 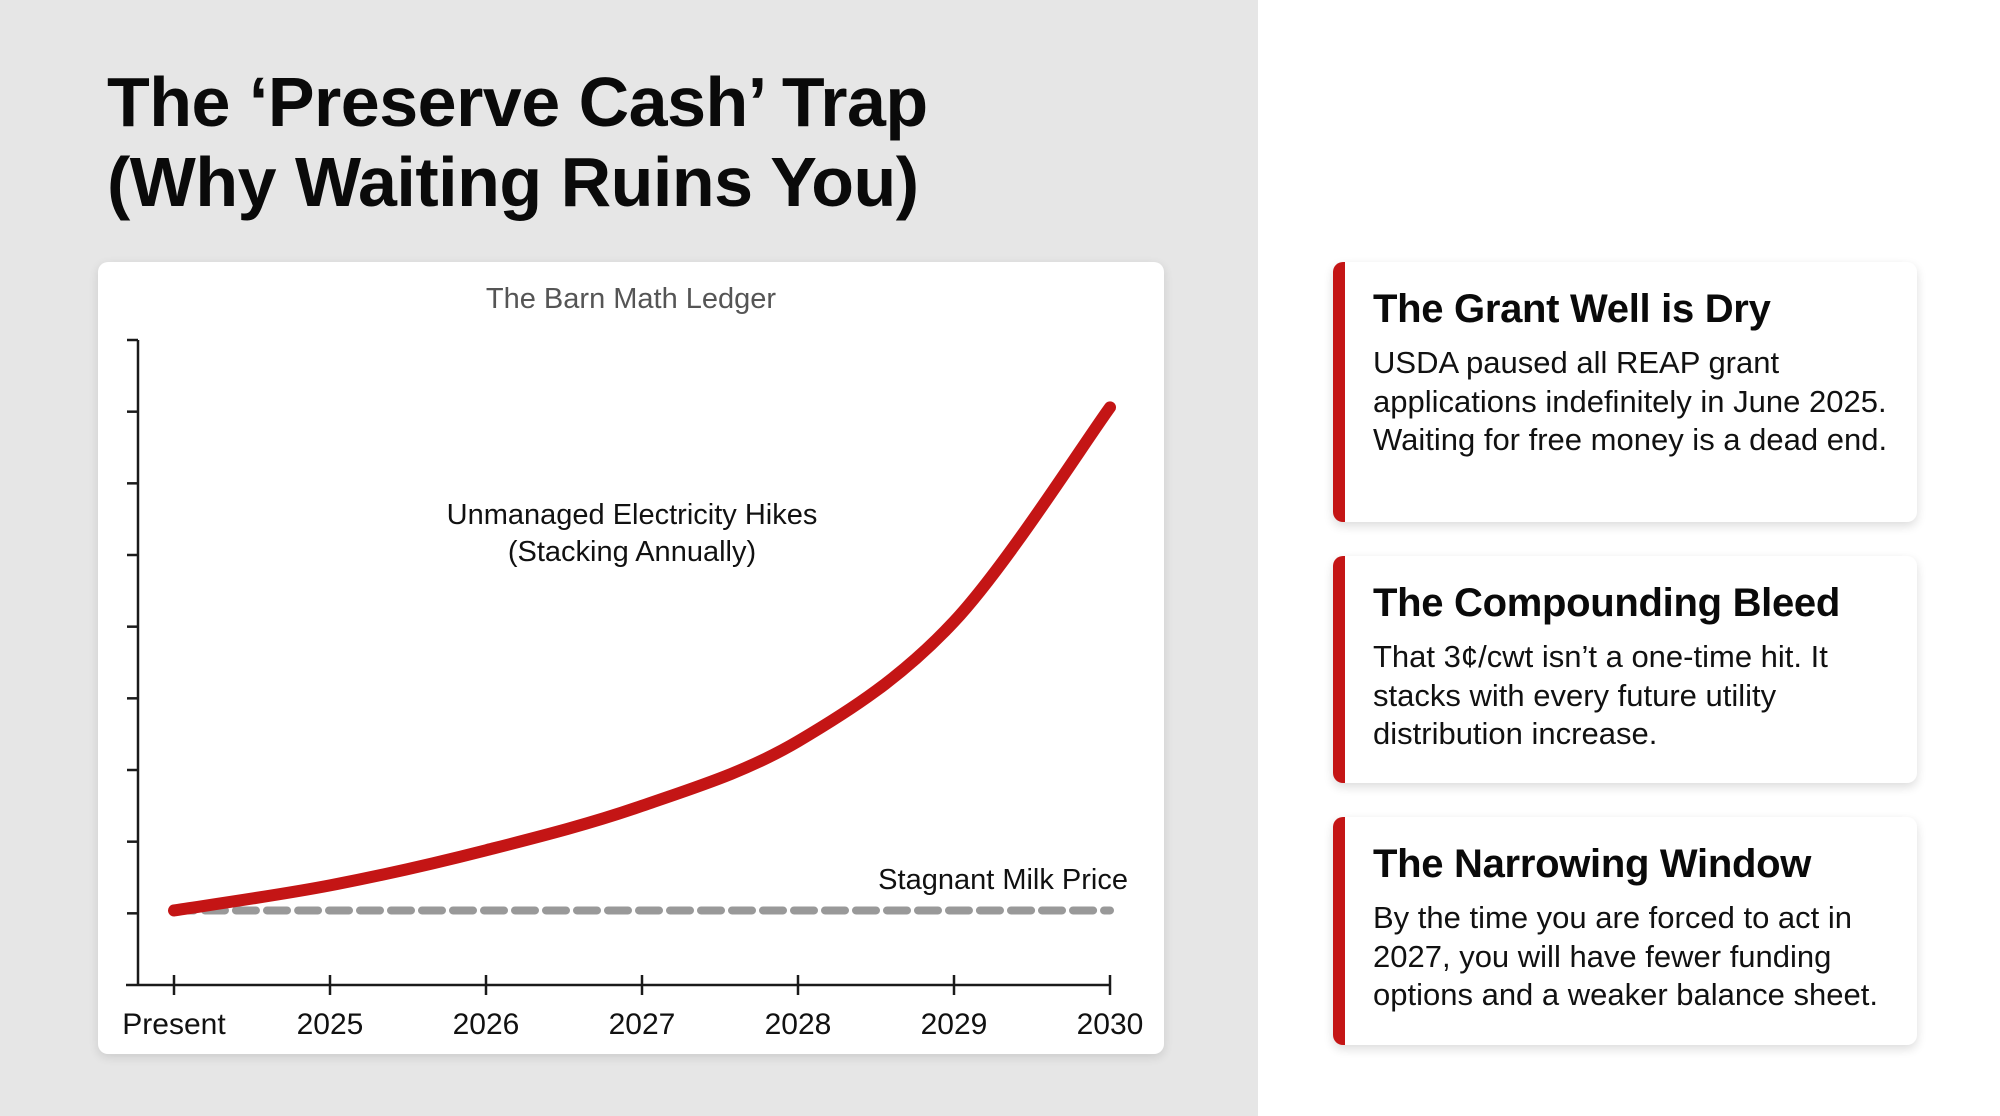 What do you see at coordinates (954, 1024) in the screenshot?
I see `x-tick-label: 2029` at bounding box center [954, 1024].